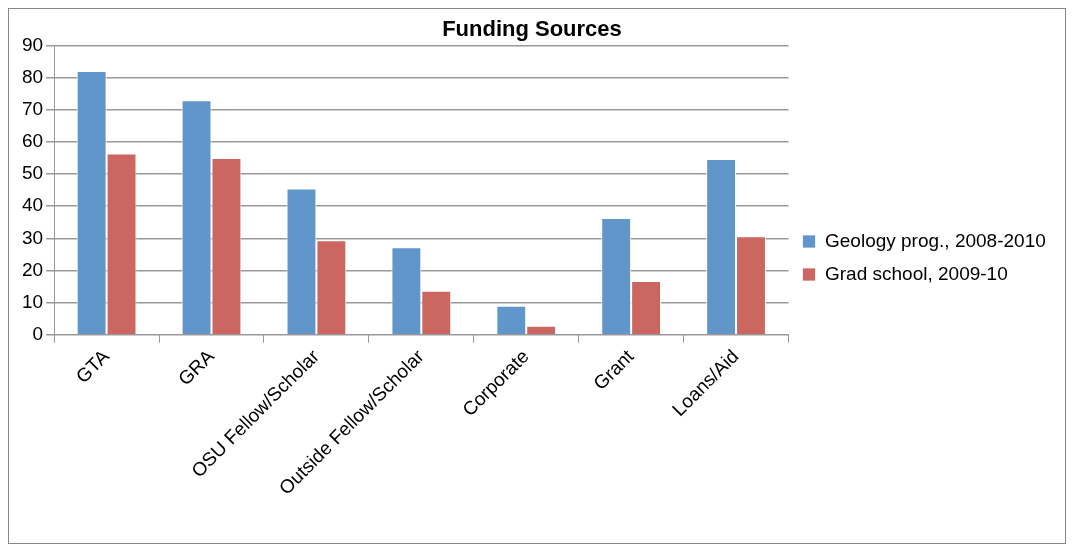  What do you see at coordinates (38, 333) in the screenshot?
I see `y-tick-label: 0` at bounding box center [38, 333].